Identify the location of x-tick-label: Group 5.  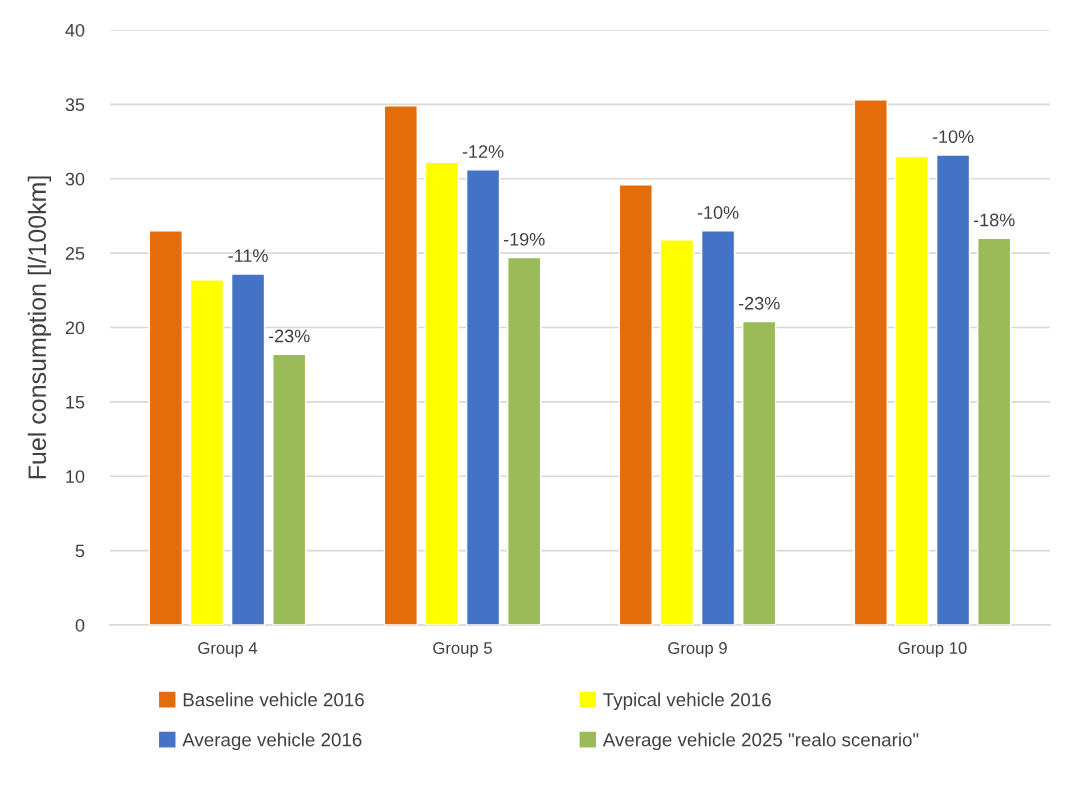
(462, 650).